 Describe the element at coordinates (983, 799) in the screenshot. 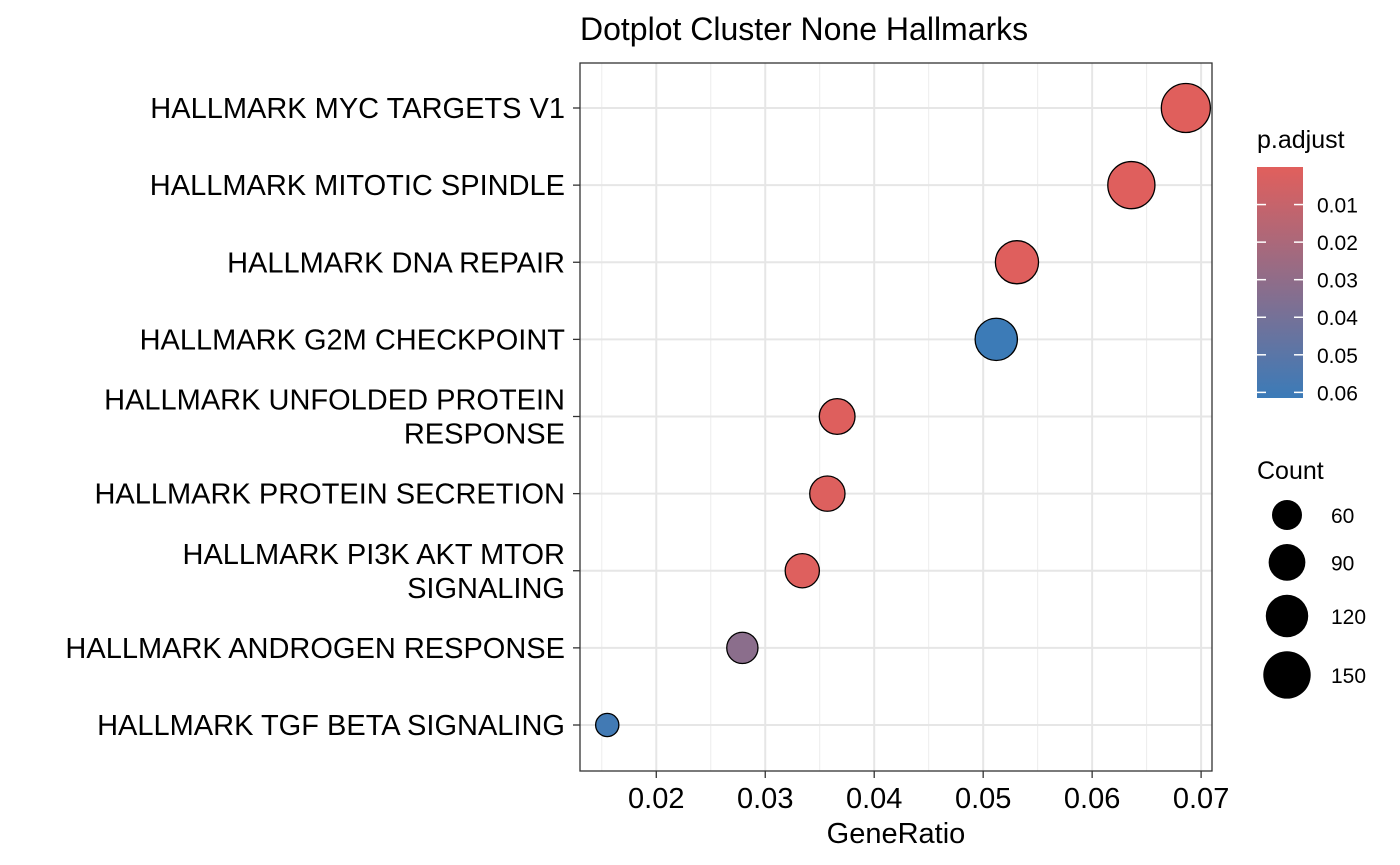

I see `x-tick-label: 0.05` at that location.